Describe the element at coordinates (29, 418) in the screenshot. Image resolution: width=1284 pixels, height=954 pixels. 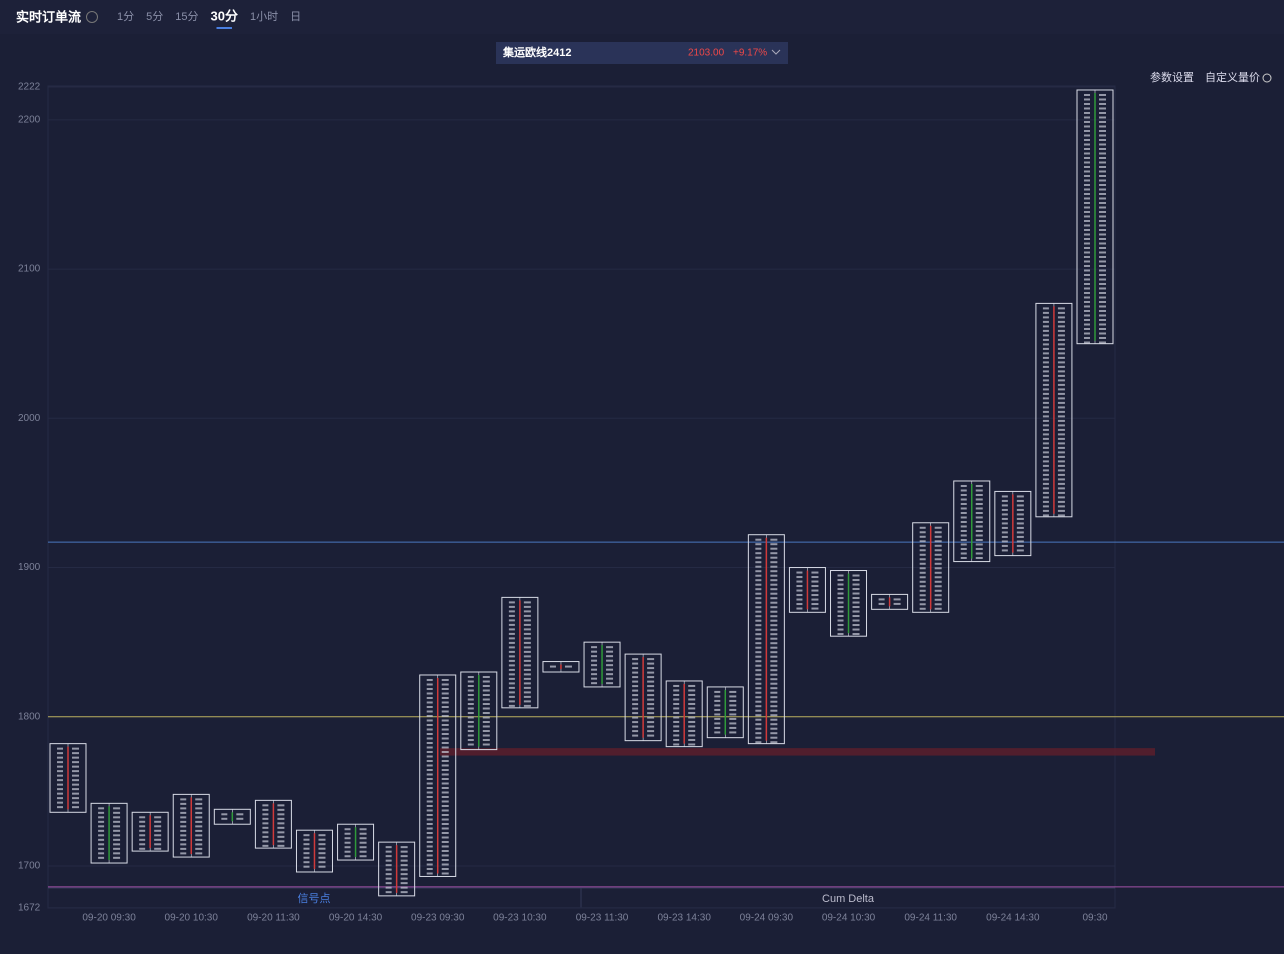
I see `y-tick-label: 2000` at that location.